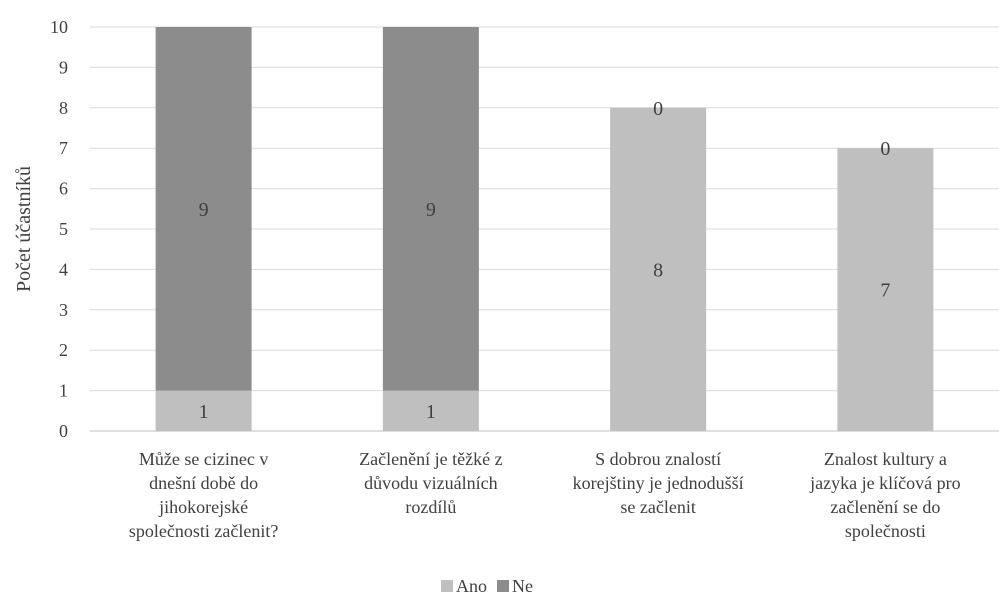 The image size is (999, 601). I want to click on y-tick-label: 1, so click(63, 391).